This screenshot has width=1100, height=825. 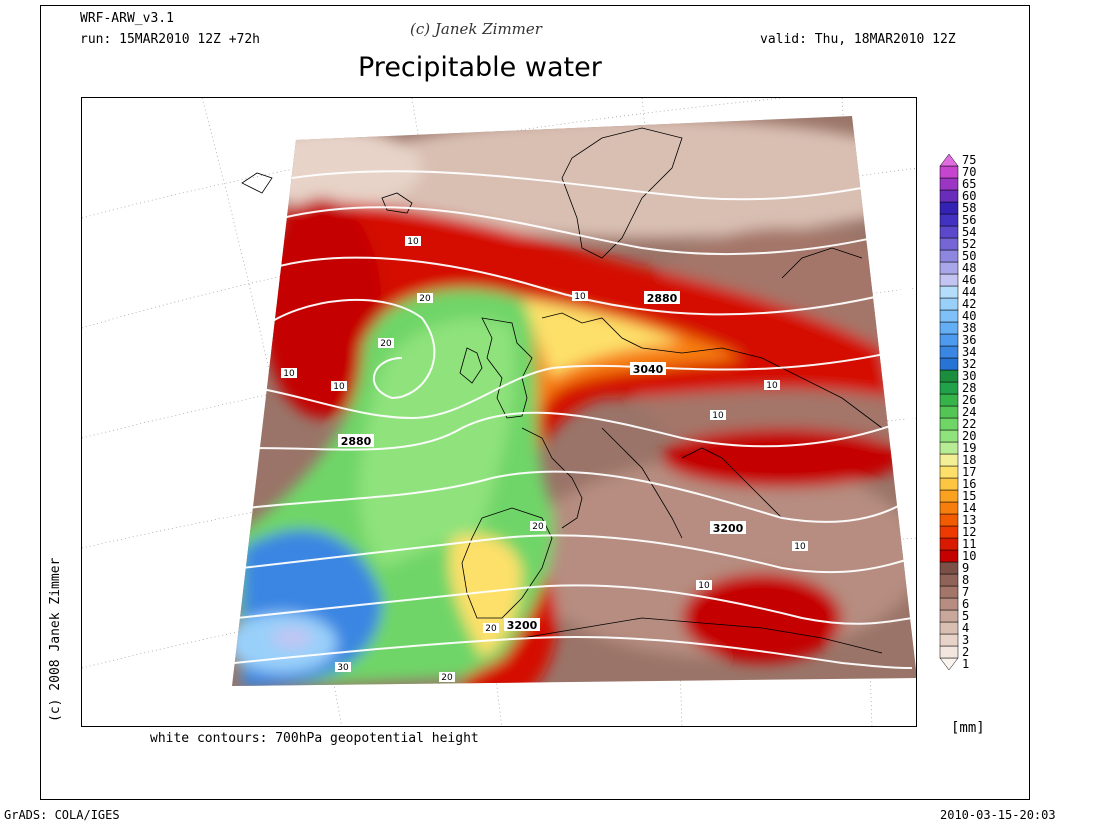 I want to click on contour-label-text: 30, so click(x=343, y=668).